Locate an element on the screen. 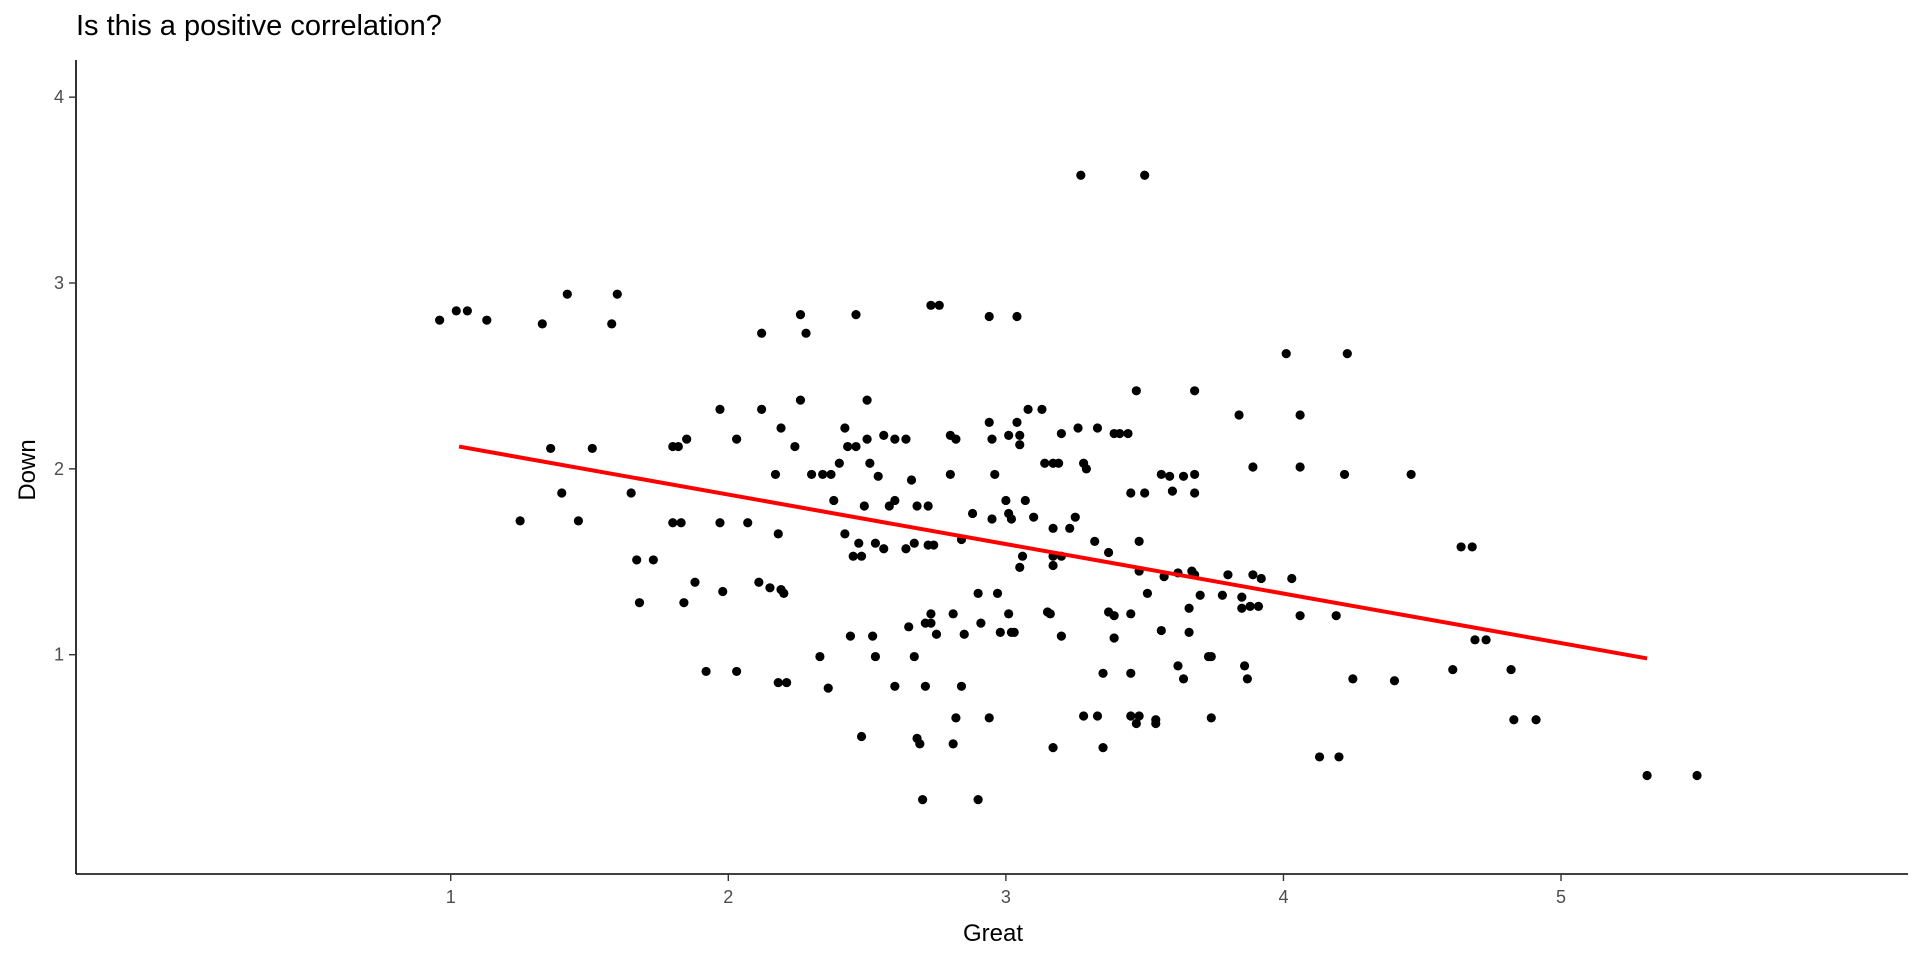 This screenshot has height=960, width=1920. x-tick-label: 3 is located at coordinates (1006, 897).